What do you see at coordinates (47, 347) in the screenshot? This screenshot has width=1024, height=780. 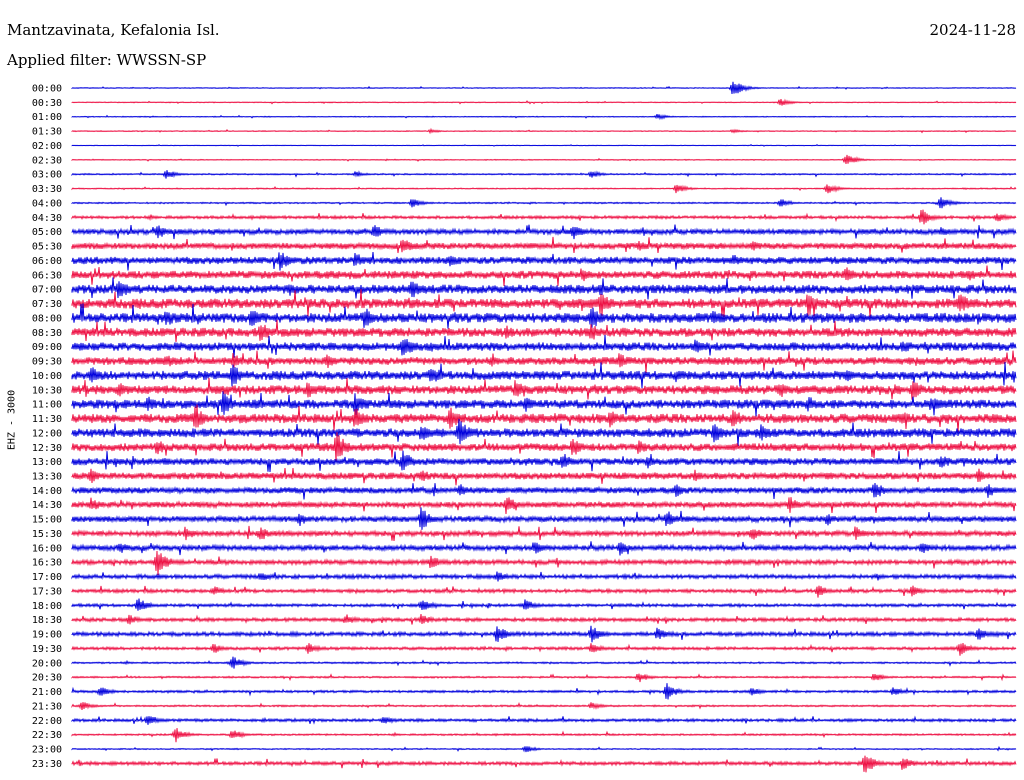 I see `row-time-label: 09:00` at bounding box center [47, 347].